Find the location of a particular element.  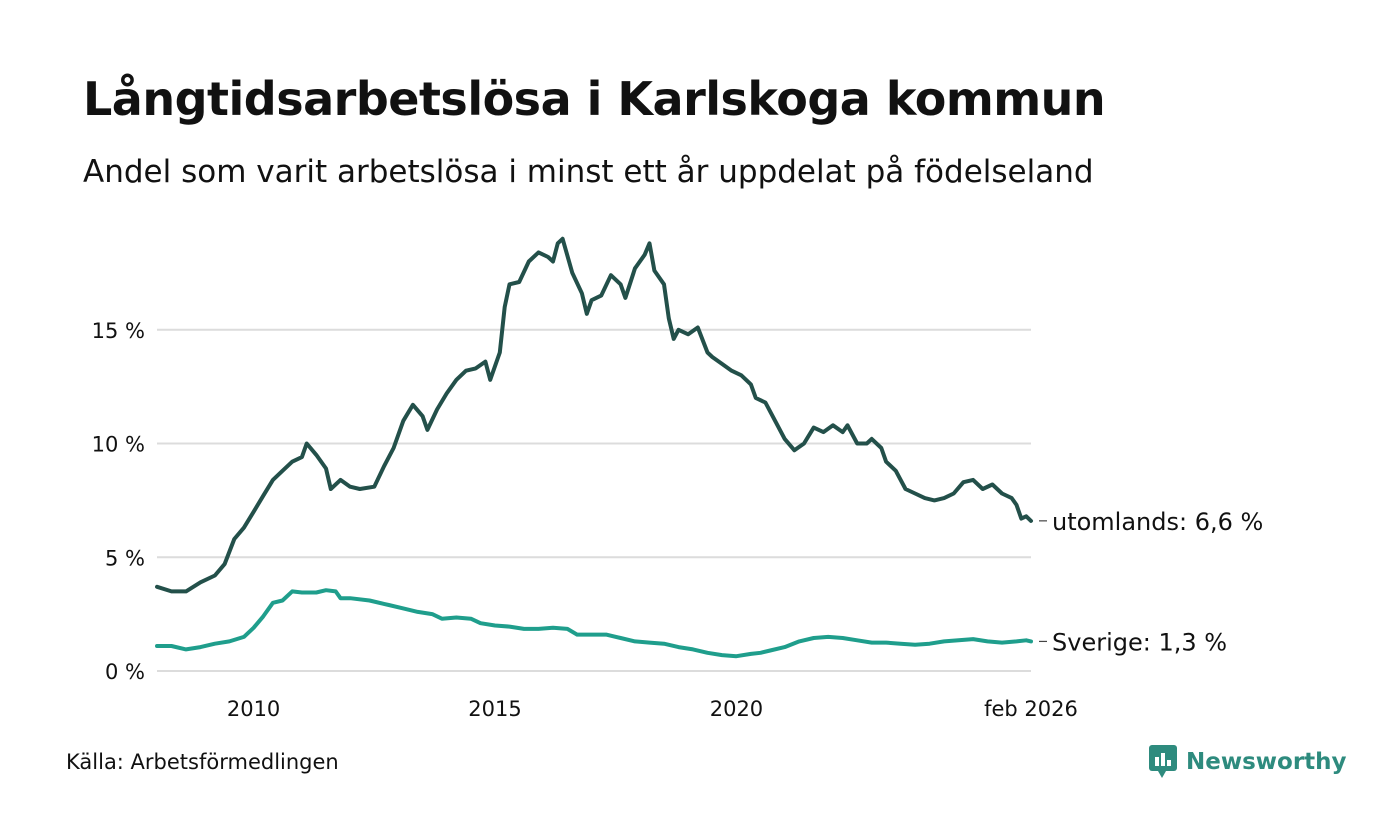

end-labels: utomlands: 6,6 % Sverige: 1,3 % is located at coordinates (1151, 582).